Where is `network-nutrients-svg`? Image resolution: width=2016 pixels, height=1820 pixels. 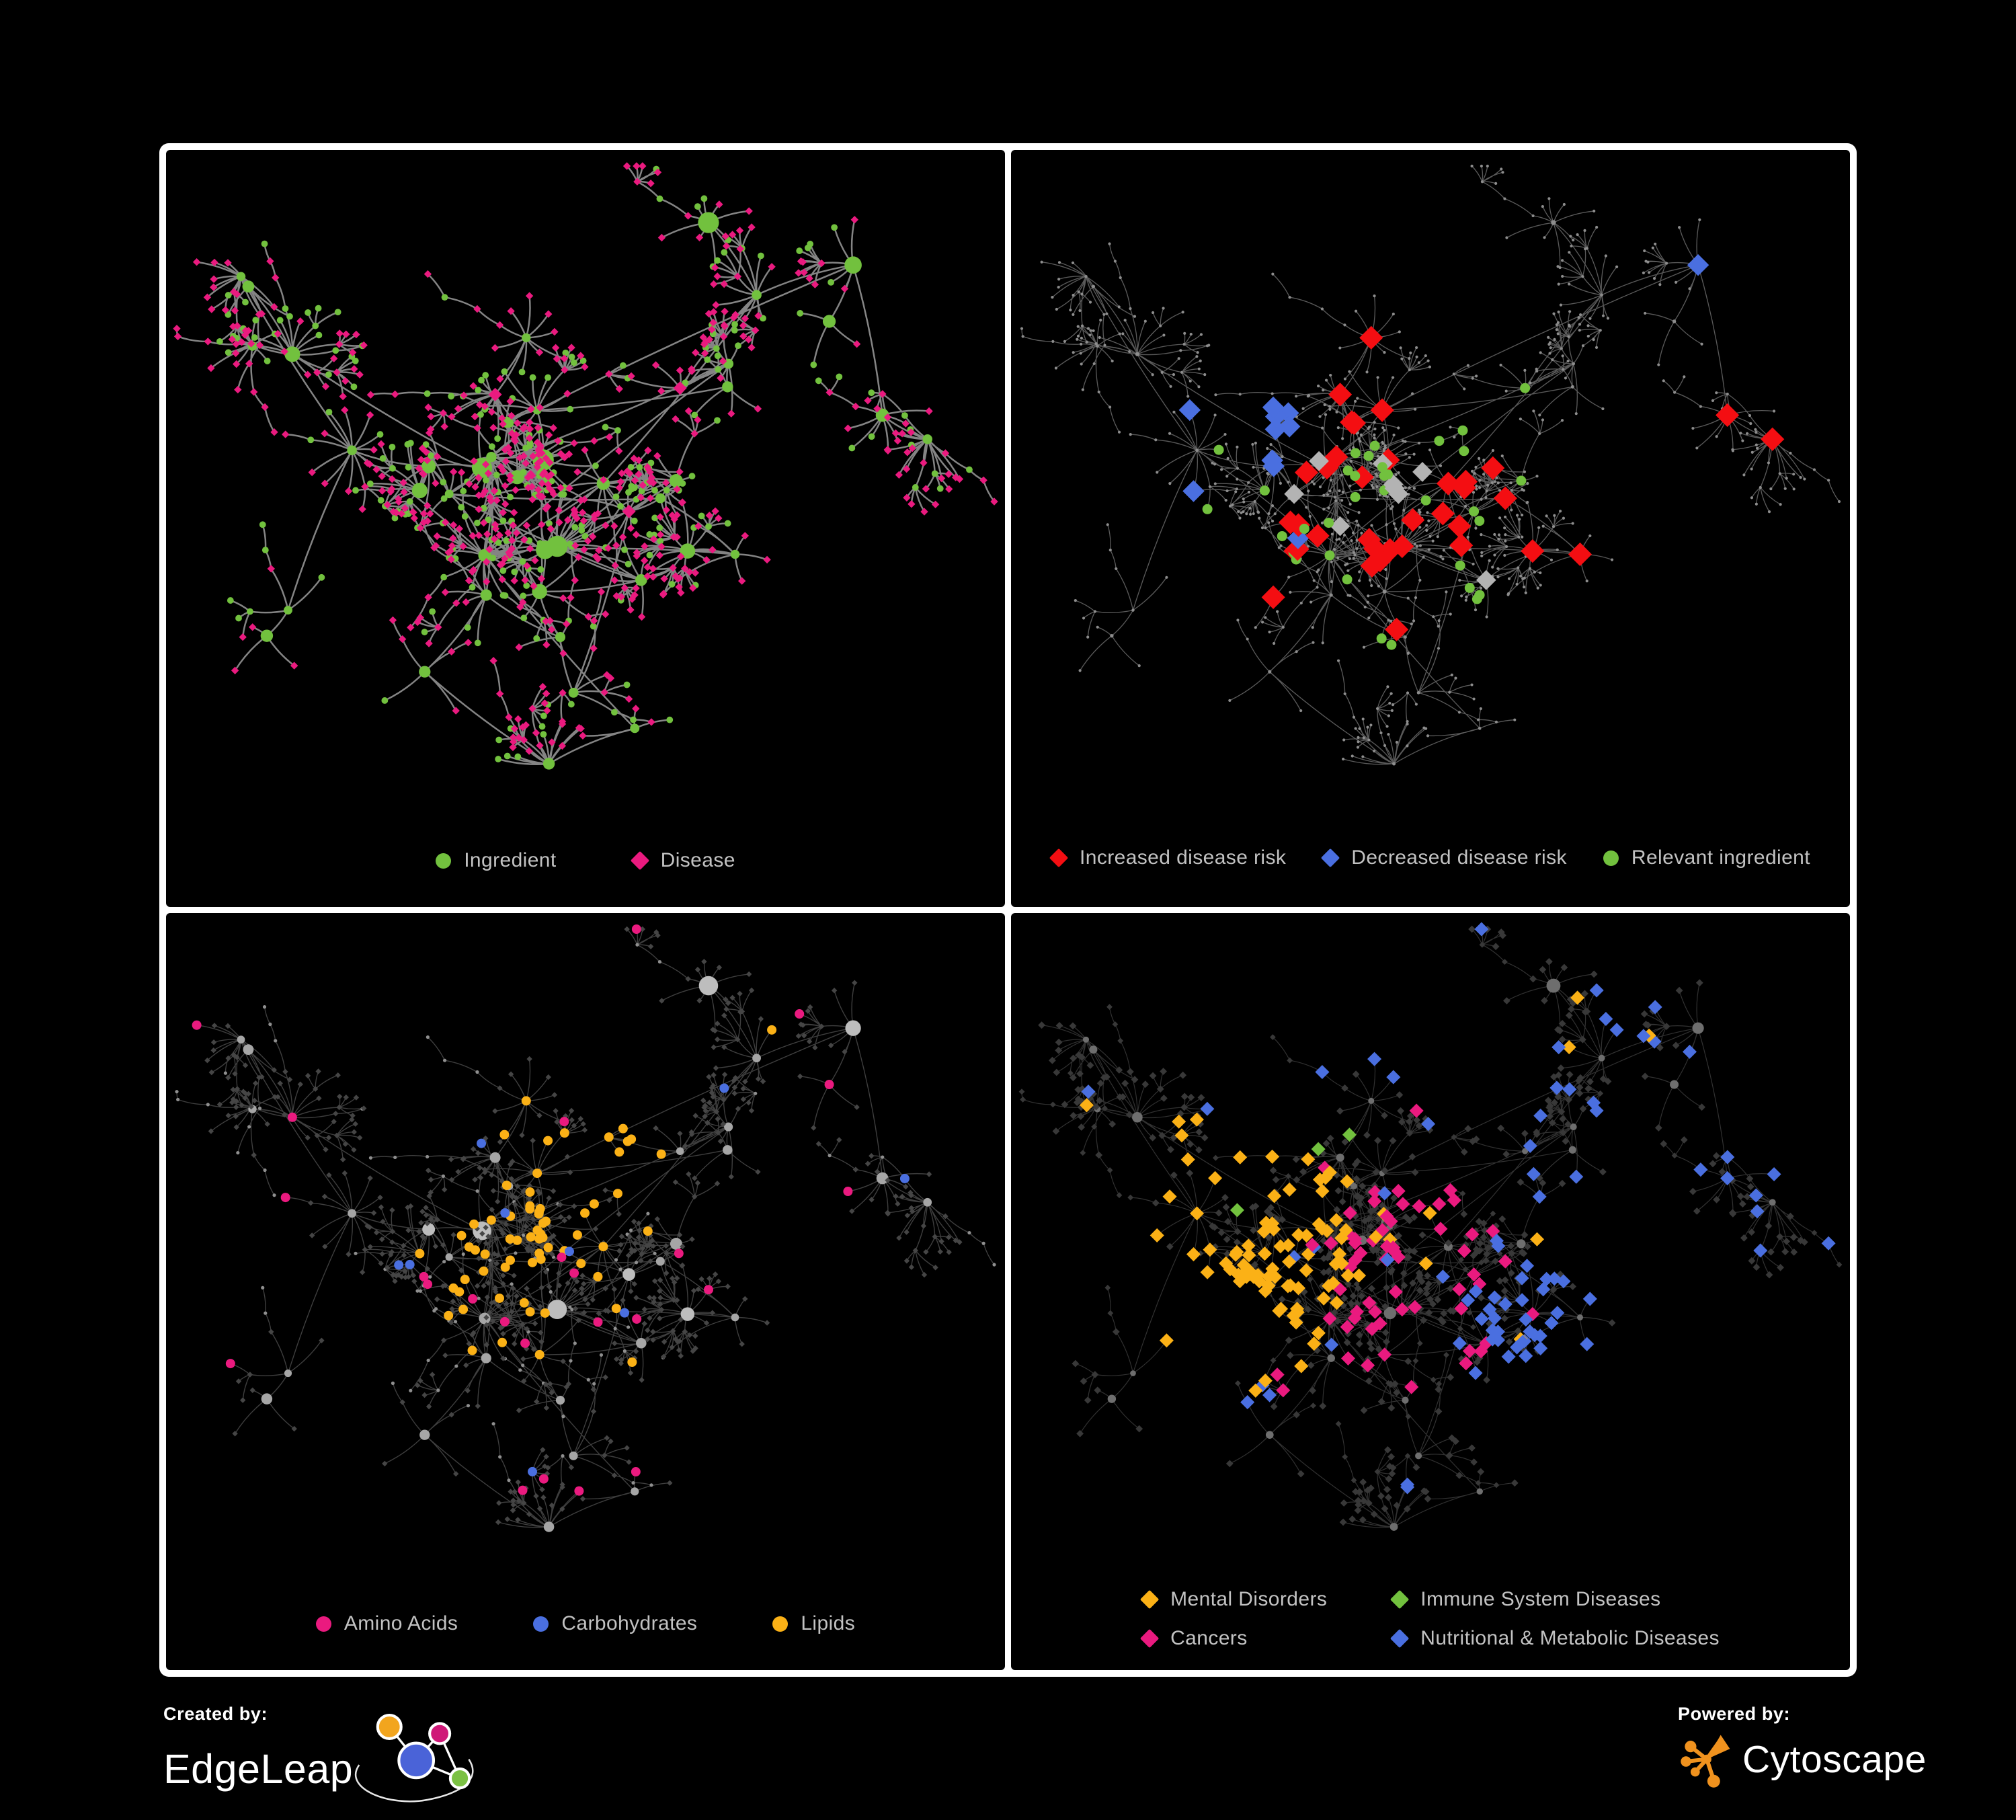
network-nutrients-svg is located at coordinates (585, 1228).